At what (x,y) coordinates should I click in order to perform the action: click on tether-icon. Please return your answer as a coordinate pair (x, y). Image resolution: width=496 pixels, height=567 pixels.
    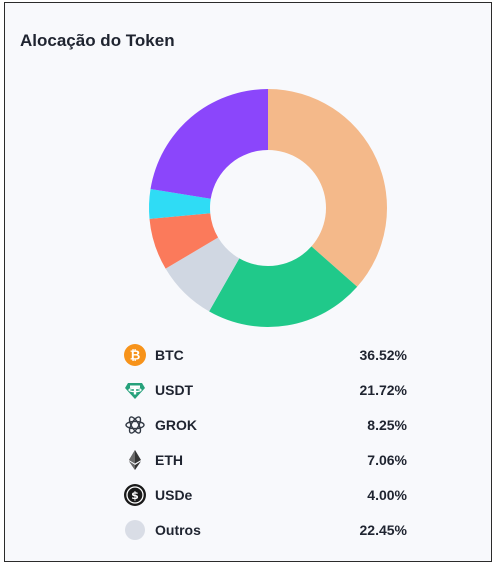
    Looking at the image, I should click on (135, 391).